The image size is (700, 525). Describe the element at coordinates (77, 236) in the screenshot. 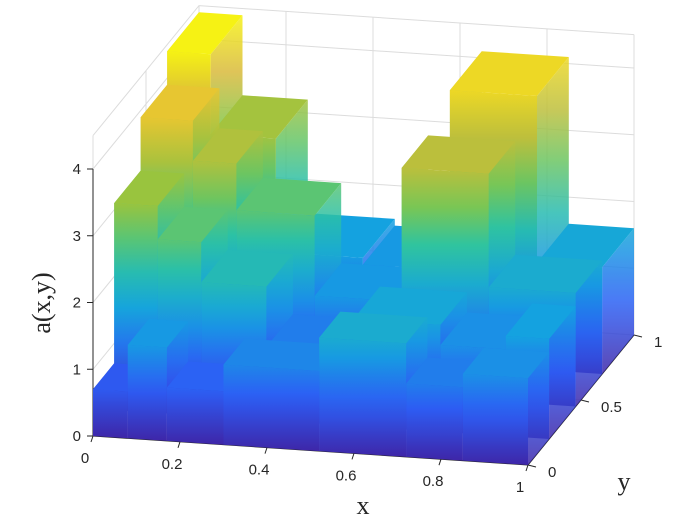

I see `z-tick-label: 3` at that location.